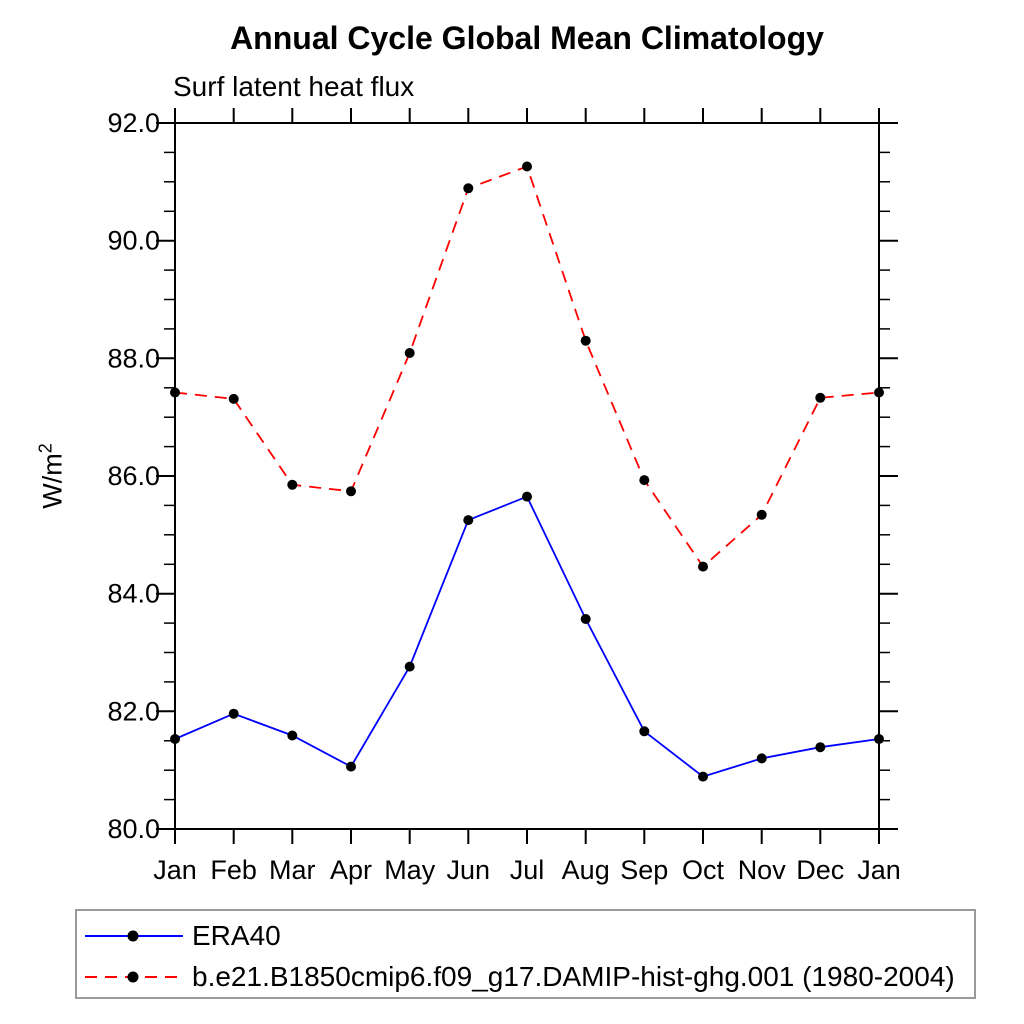 This screenshot has width=1024, height=1024. I want to click on y-tick-label: 86.0, so click(133, 476).